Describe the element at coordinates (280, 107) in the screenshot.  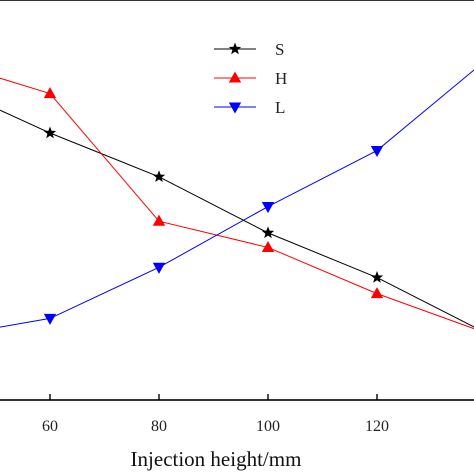
I see `legend-label-l: L` at that location.